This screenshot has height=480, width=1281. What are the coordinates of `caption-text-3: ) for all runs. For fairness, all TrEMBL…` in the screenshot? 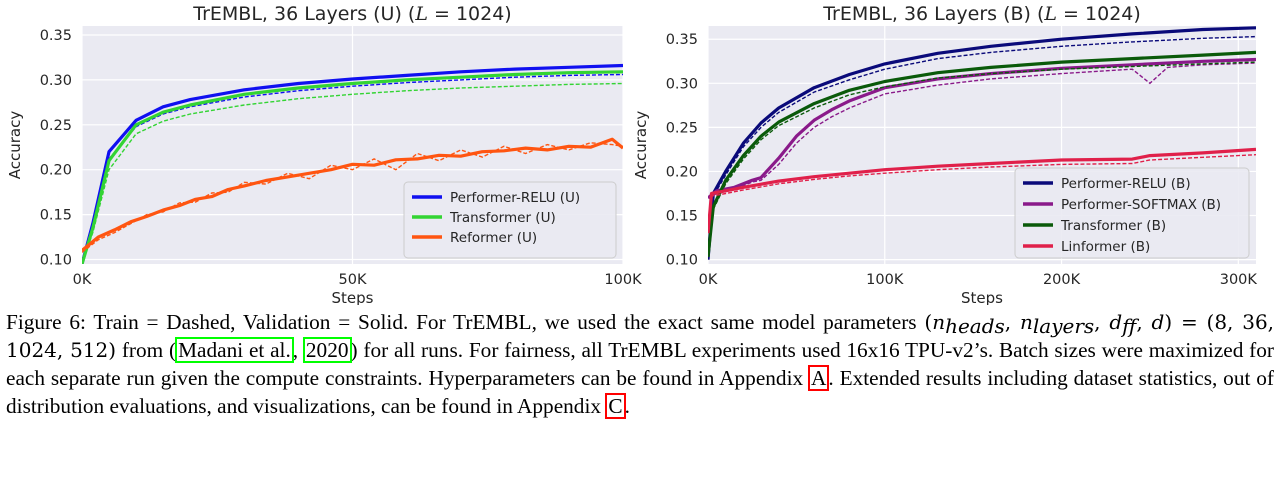 It's located at (640, 364).